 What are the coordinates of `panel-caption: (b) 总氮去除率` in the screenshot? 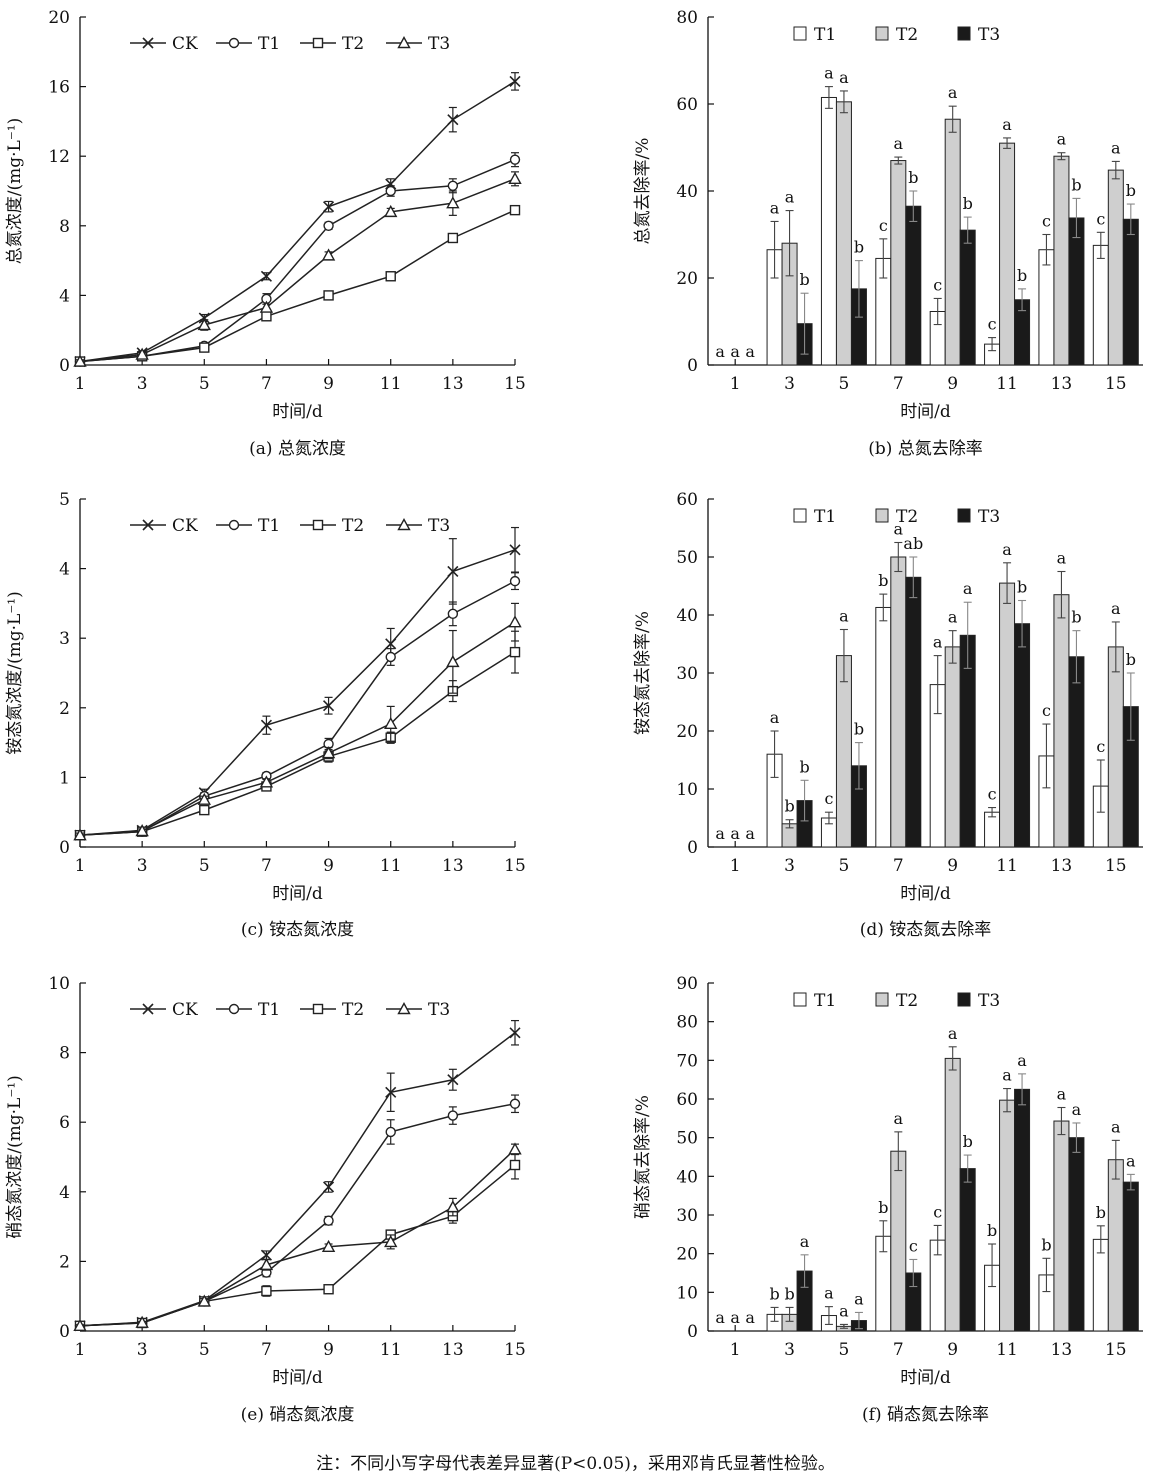 It's located at (925, 449).